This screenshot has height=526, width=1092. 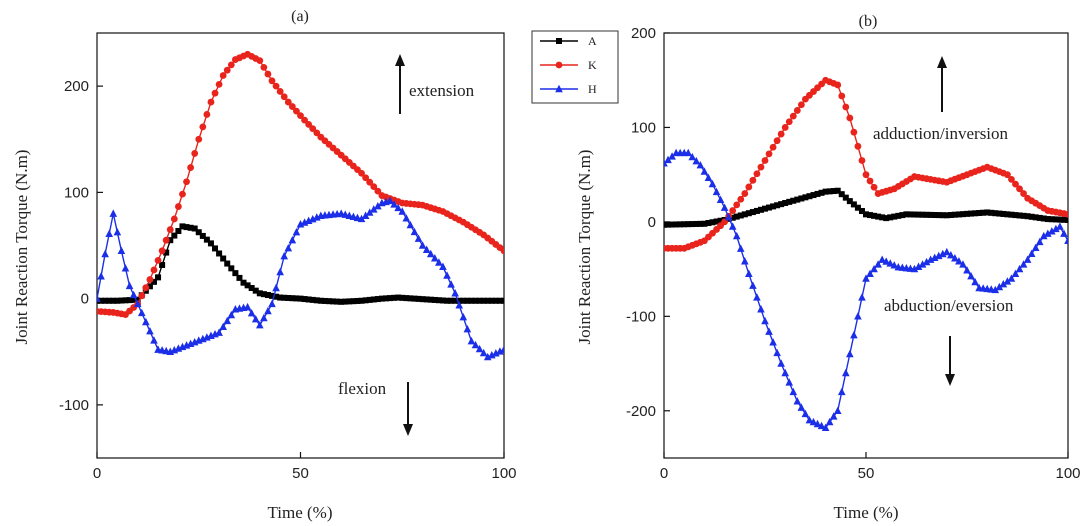 I want to click on panel-b-x-tick-label: 50, so click(x=866, y=473).